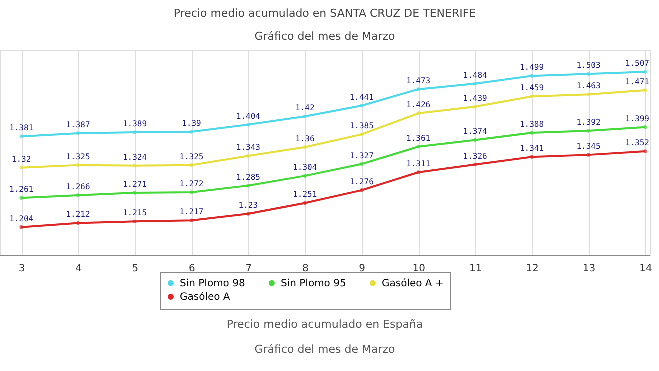  What do you see at coordinates (475, 156) in the screenshot?
I see `data-label: 1.326` at bounding box center [475, 156].